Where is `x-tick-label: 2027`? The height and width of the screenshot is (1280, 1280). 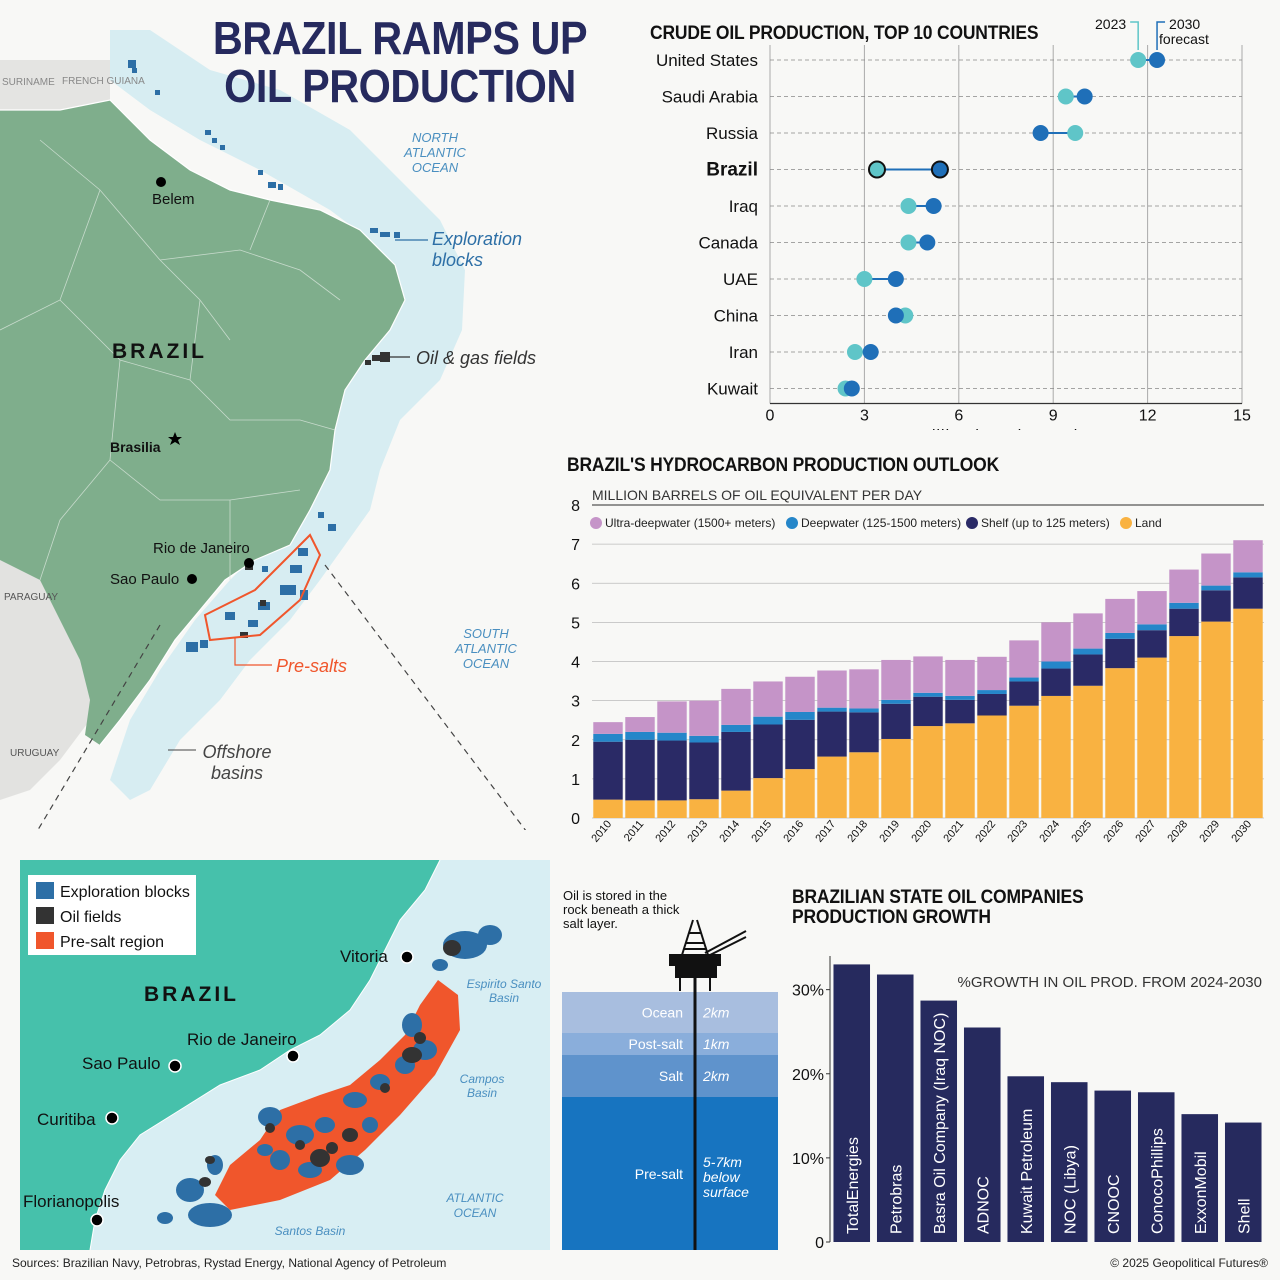
x-tick-label: 2027 is located at coordinates (1145, 831).